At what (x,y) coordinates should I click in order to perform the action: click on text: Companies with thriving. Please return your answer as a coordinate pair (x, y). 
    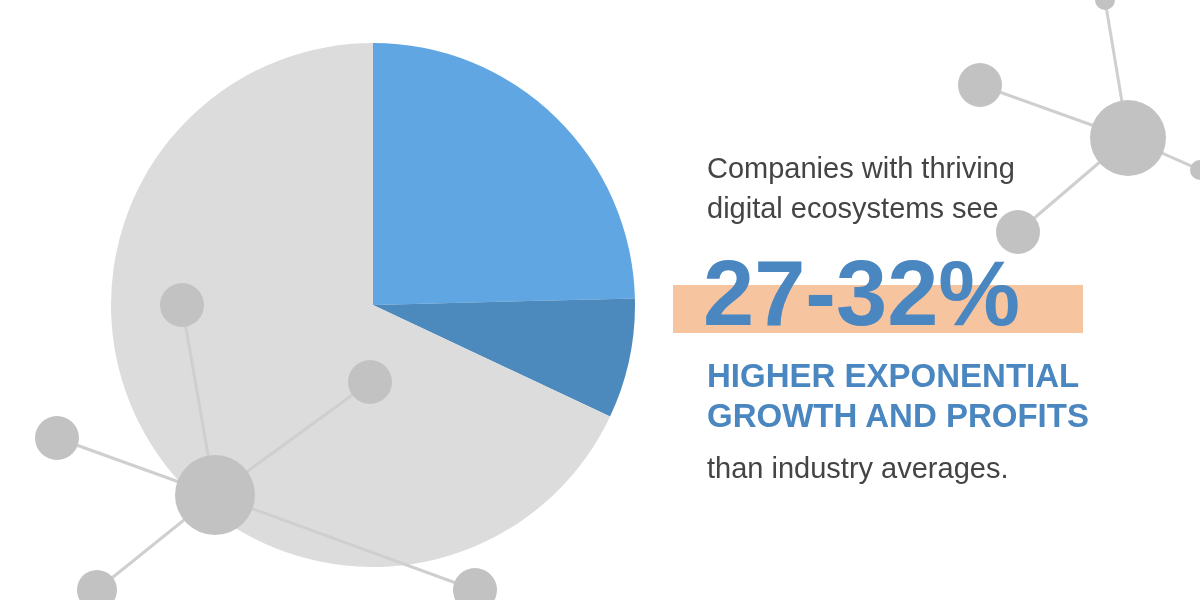
    Looking at the image, I should click on (861, 168).